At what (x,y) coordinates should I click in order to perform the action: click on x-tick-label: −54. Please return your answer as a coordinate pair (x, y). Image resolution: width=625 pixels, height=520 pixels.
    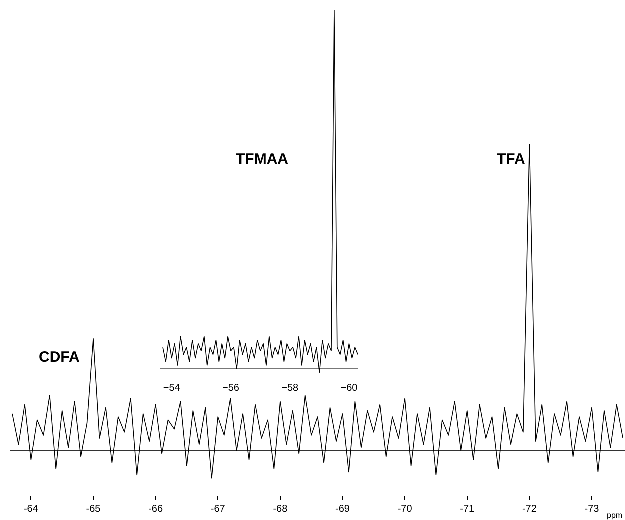
    Looking at the image, I should click on (172, 388).